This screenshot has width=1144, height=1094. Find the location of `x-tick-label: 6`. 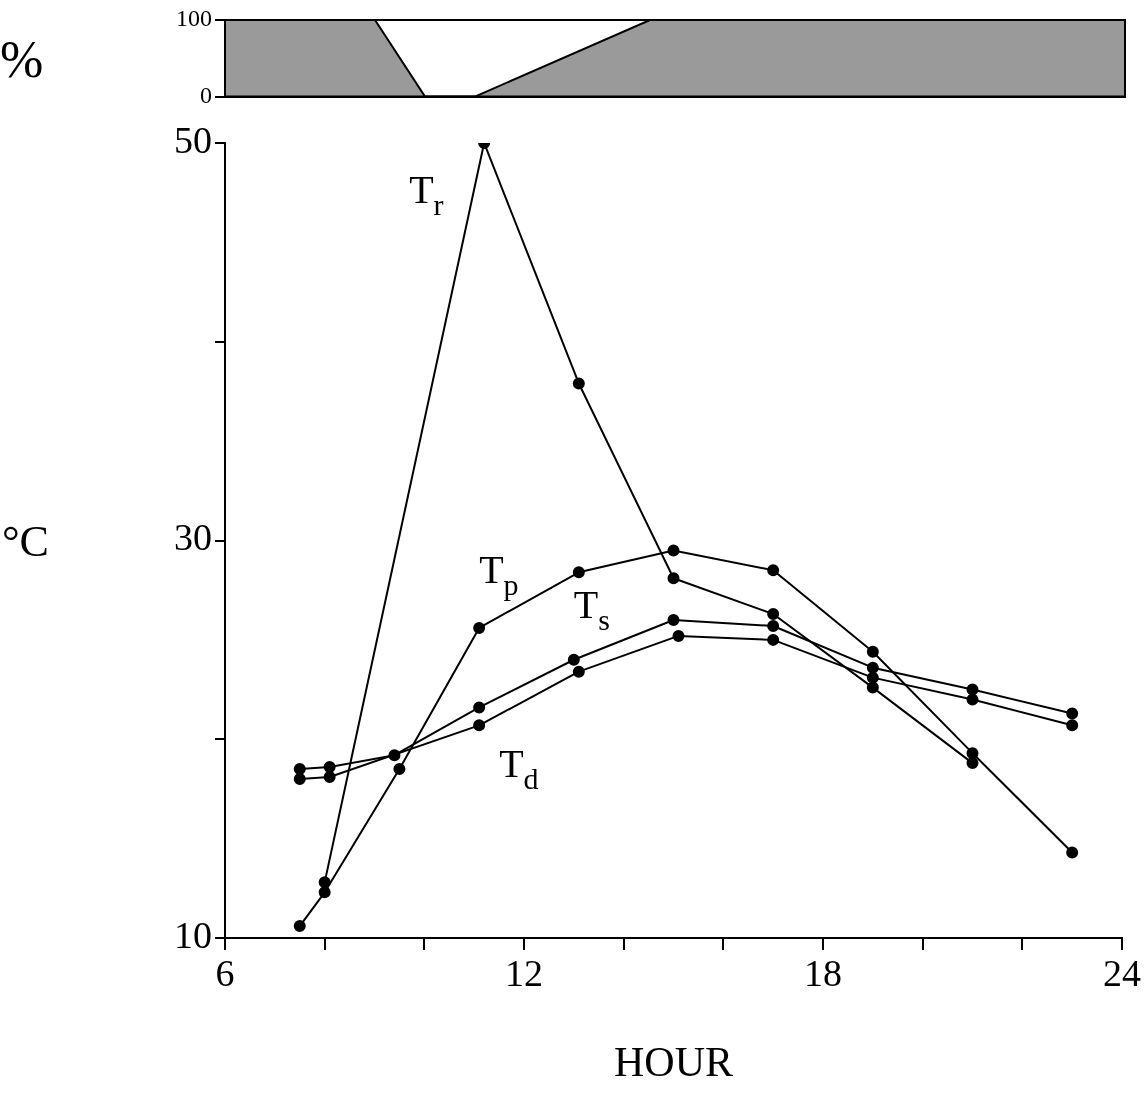

x-tick-label: 6 is located at coordinates (225, 972).